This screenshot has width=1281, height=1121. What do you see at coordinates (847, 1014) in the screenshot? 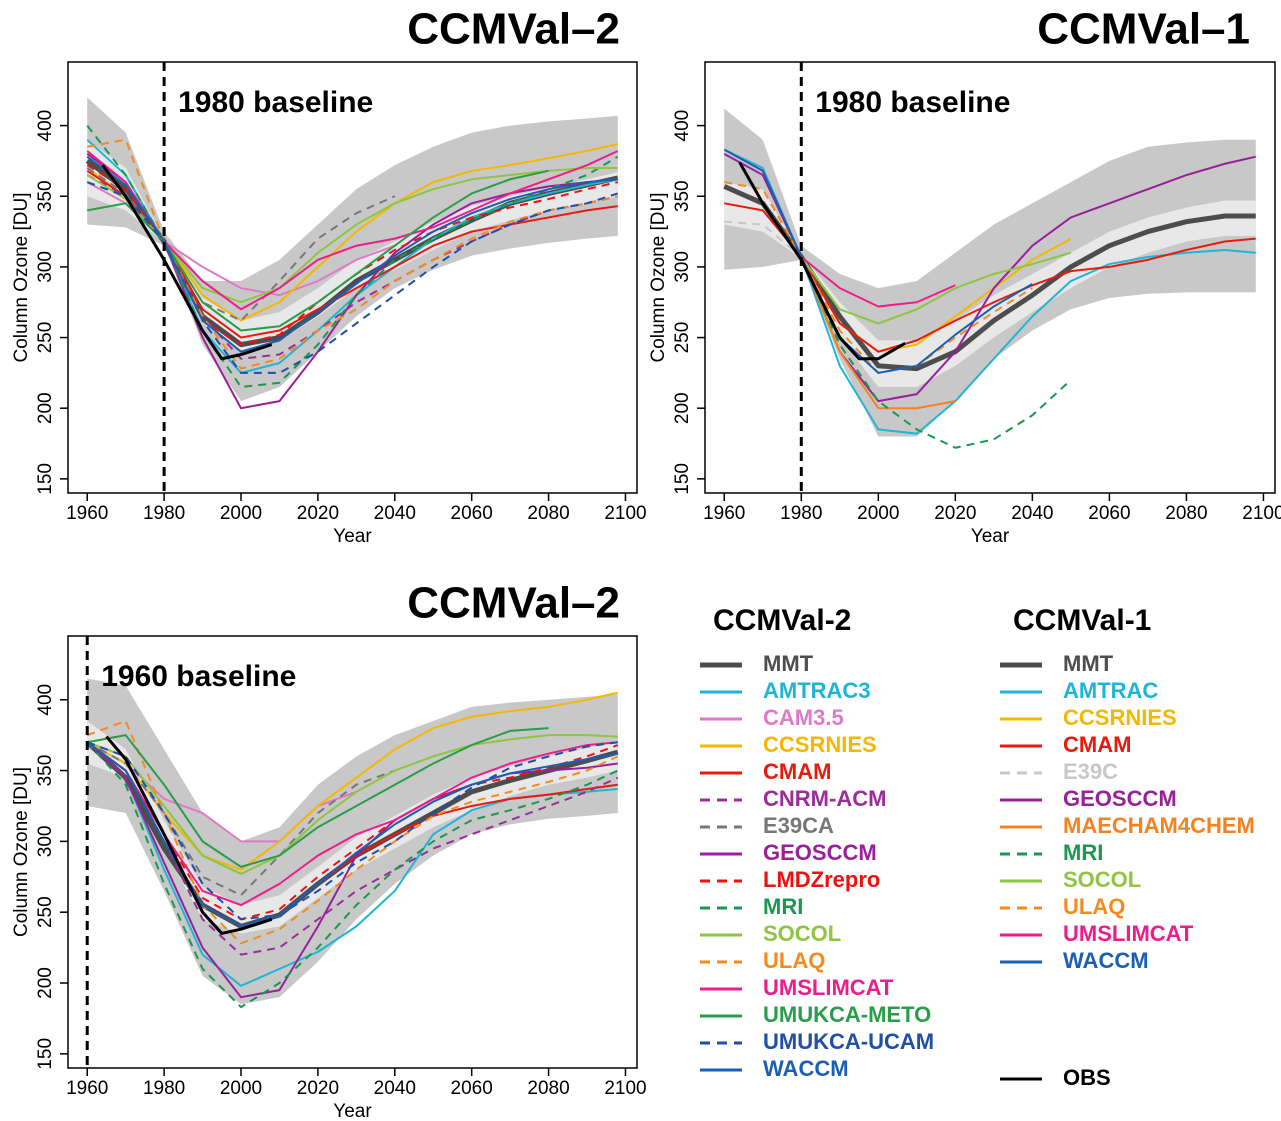
I see `legend-label: UMUKCA-METO` at bounding box center [847, 1014].